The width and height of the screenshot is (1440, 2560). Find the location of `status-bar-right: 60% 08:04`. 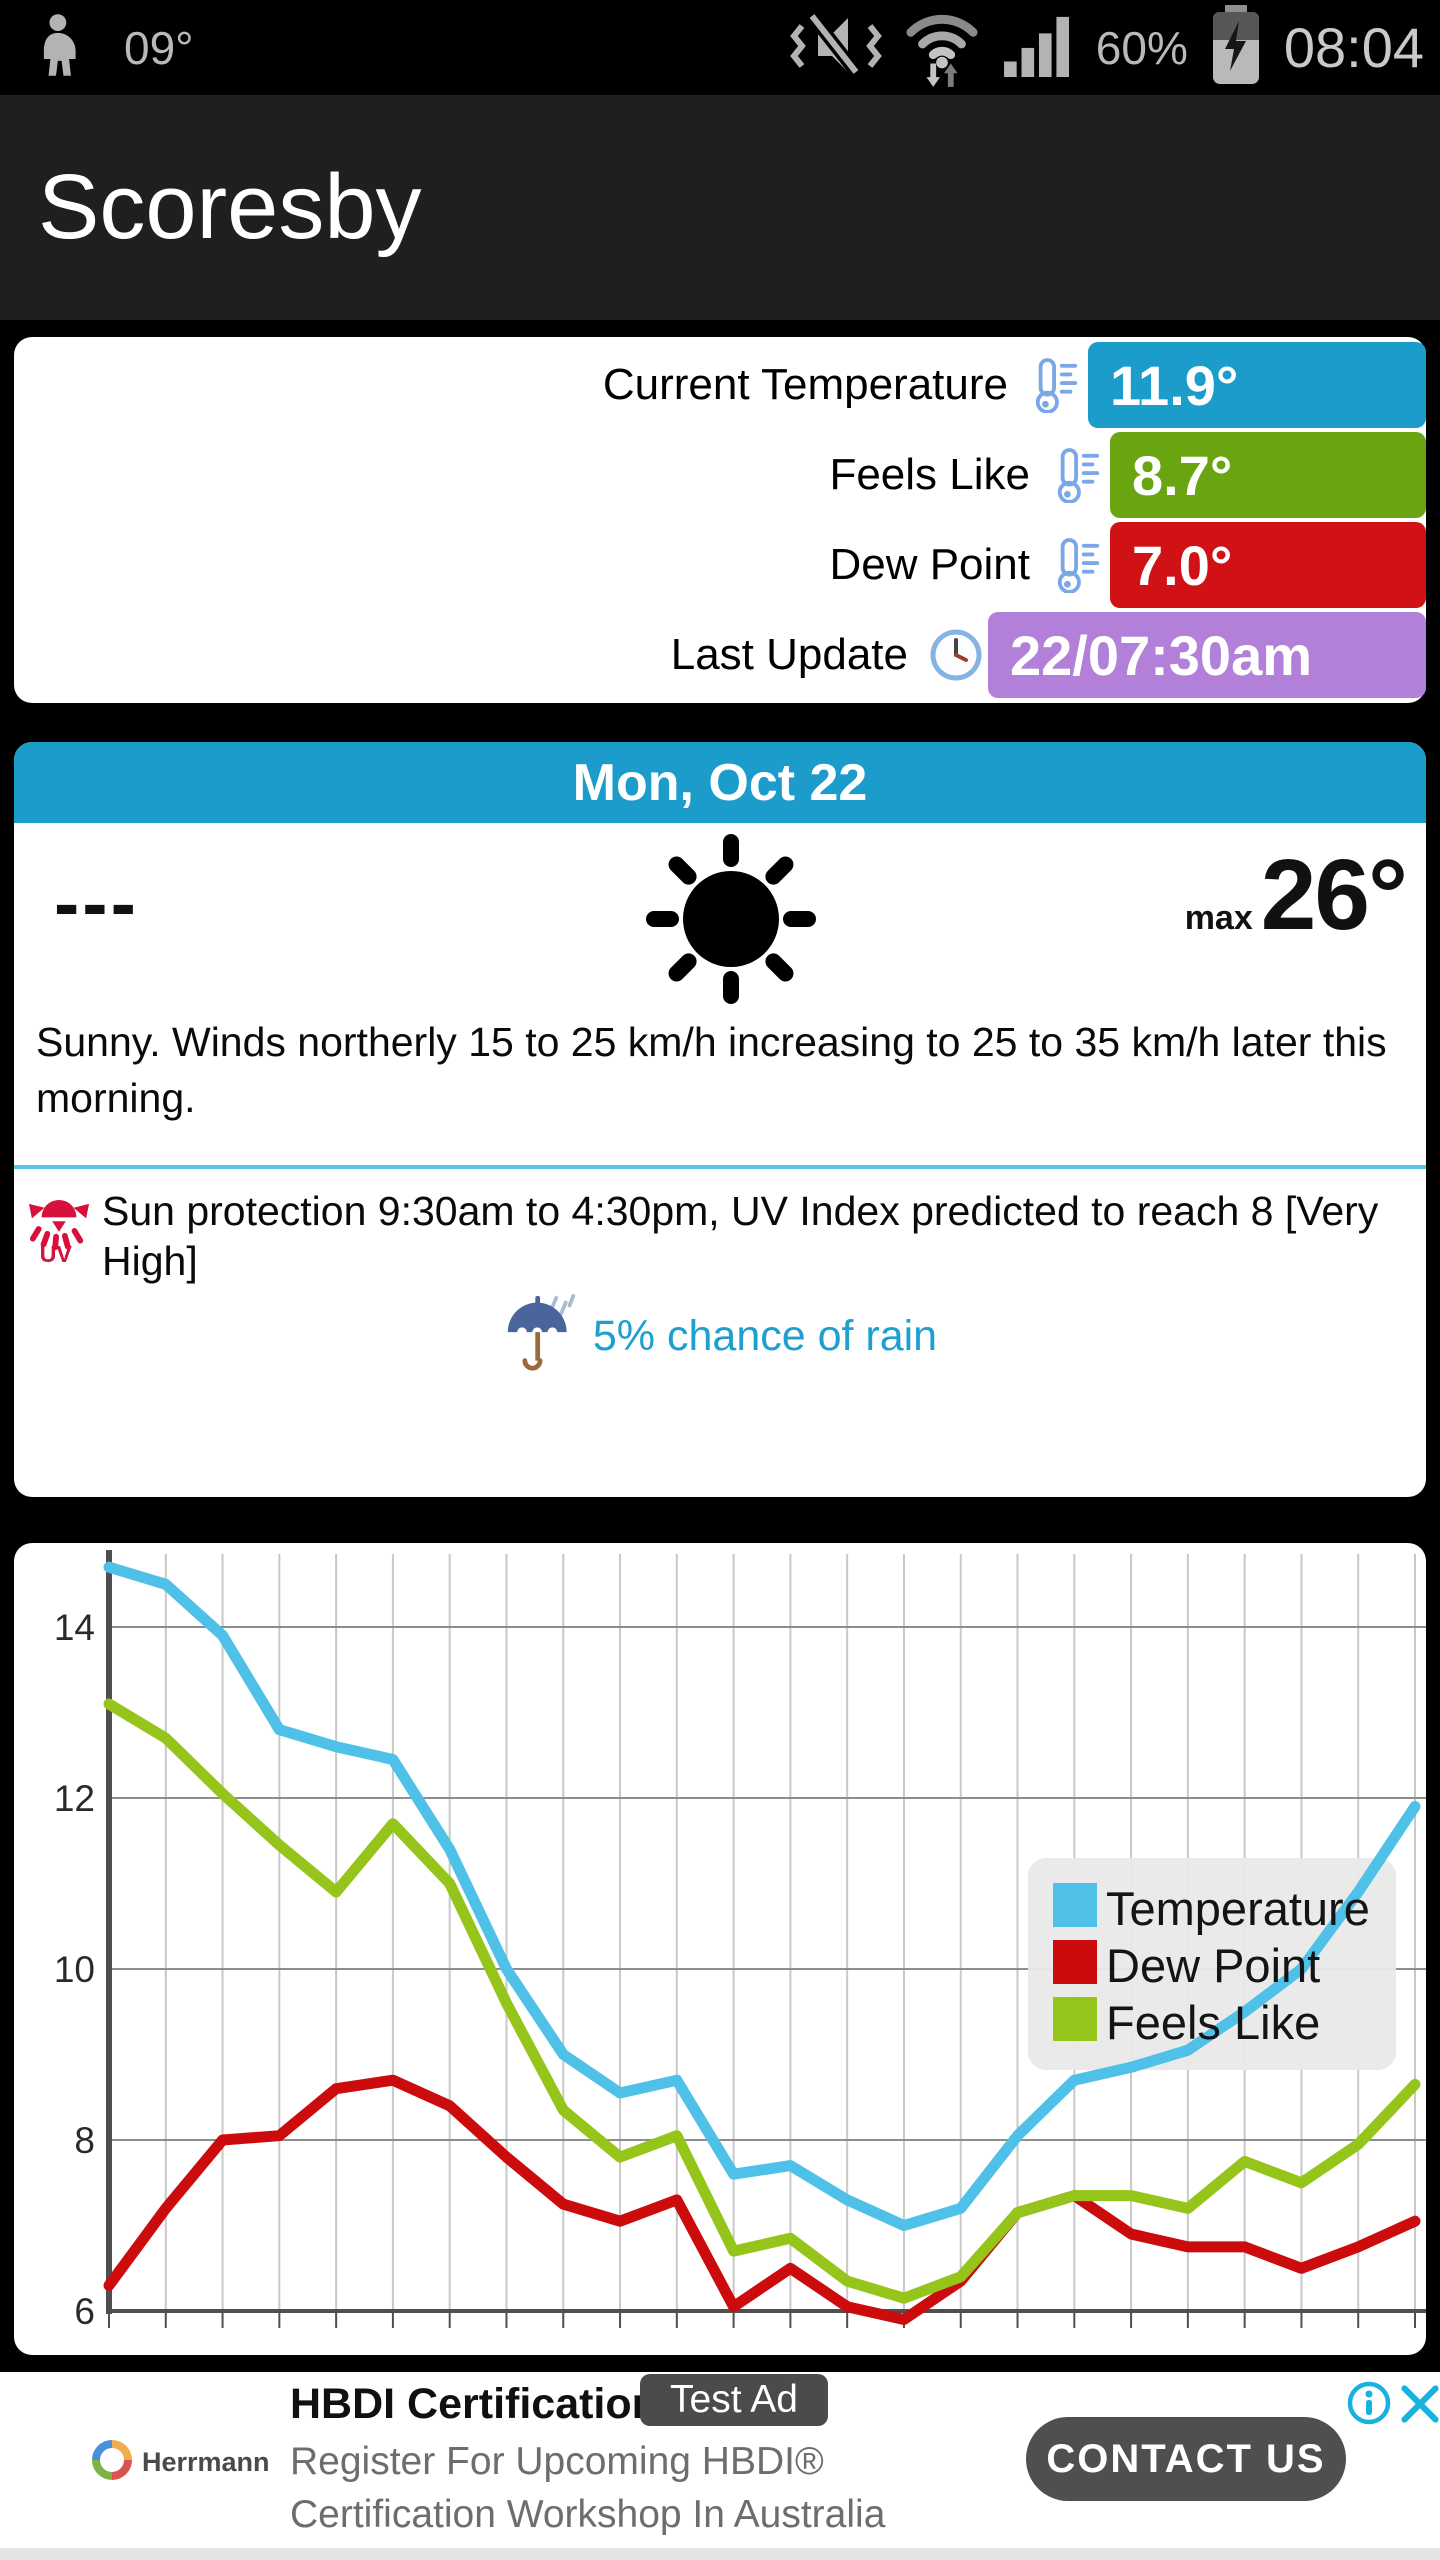

status-bar-right: 60% 08:04 is located at coordinates (1106, 47).